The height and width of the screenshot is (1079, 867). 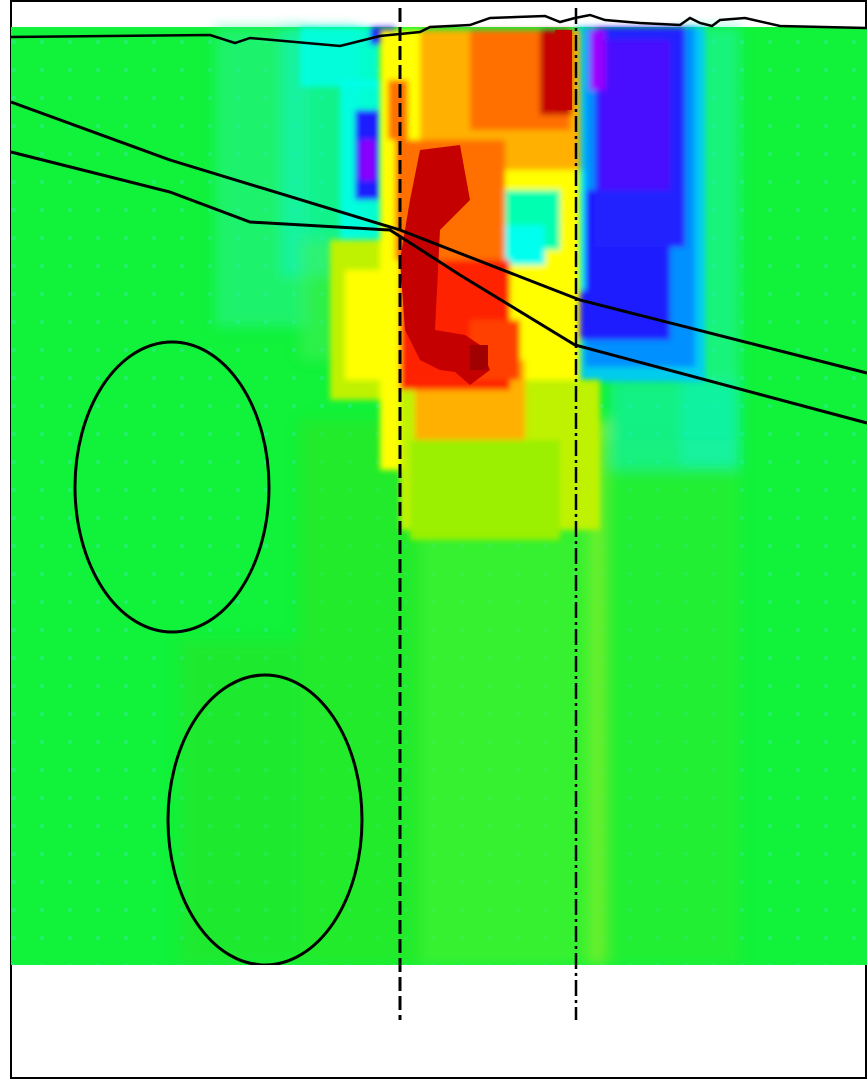 I want to click on cavity-outline-upper, so click(x=172, y=487).